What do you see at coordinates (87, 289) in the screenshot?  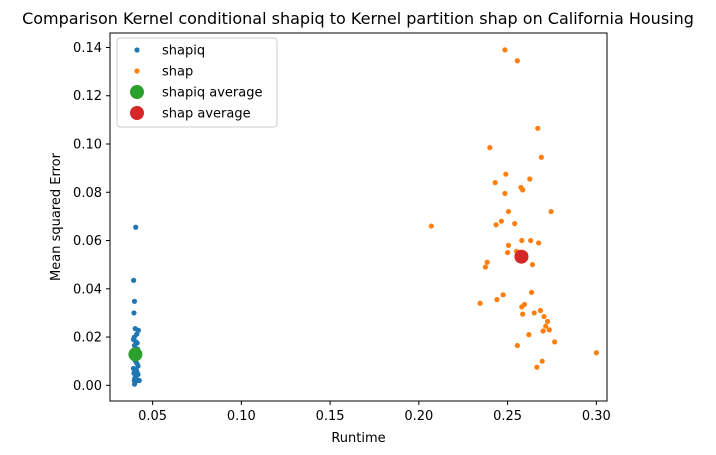 I see `y-tick-label: 0.04` at bounding box center [87, 289].